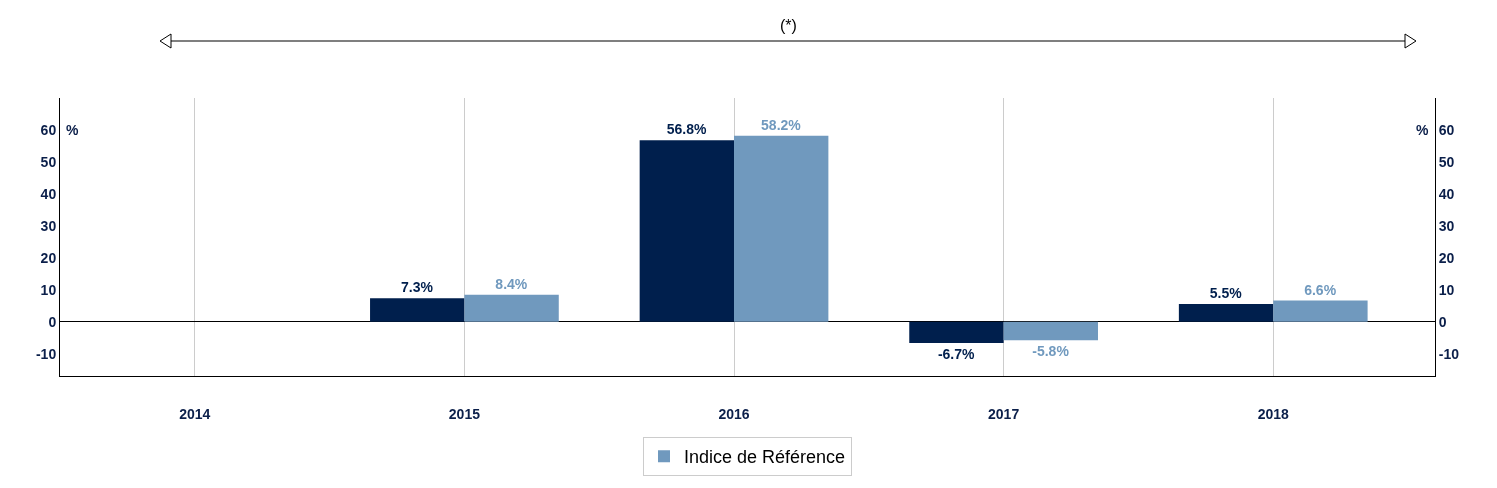 This screenshot has width=1497, height=488. What do you see at coordinates (417, 287) in the screenshot?
I see `data-label: 7.3%` at bounding box center [417, 287].